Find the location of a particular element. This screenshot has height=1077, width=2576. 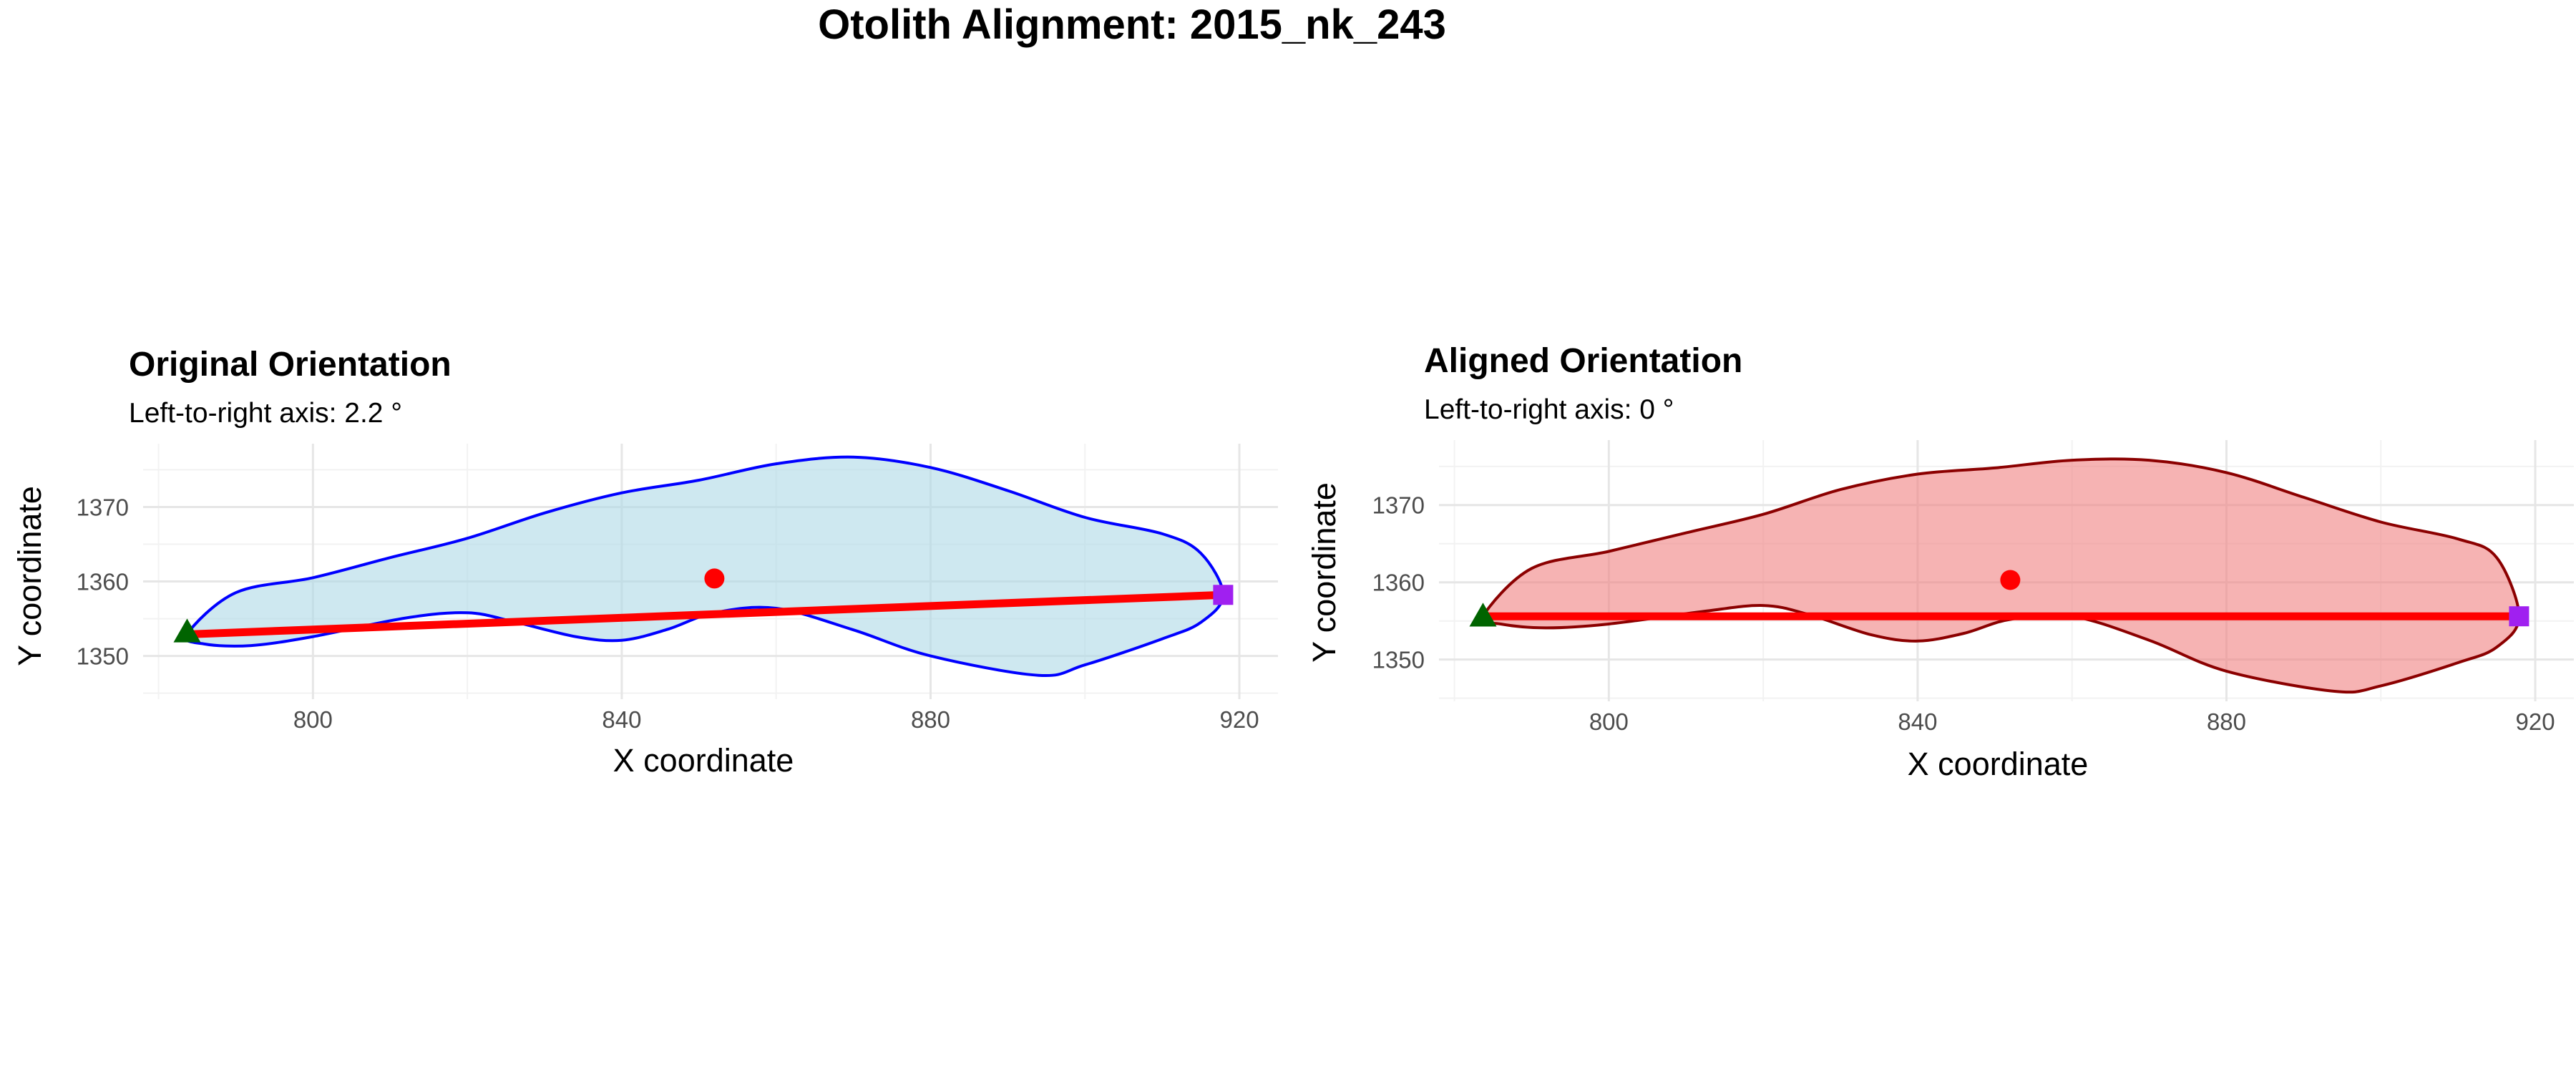

figure-title: Otolith Alignment: 2015_nk_243 is located at coordinates (1132, 24).